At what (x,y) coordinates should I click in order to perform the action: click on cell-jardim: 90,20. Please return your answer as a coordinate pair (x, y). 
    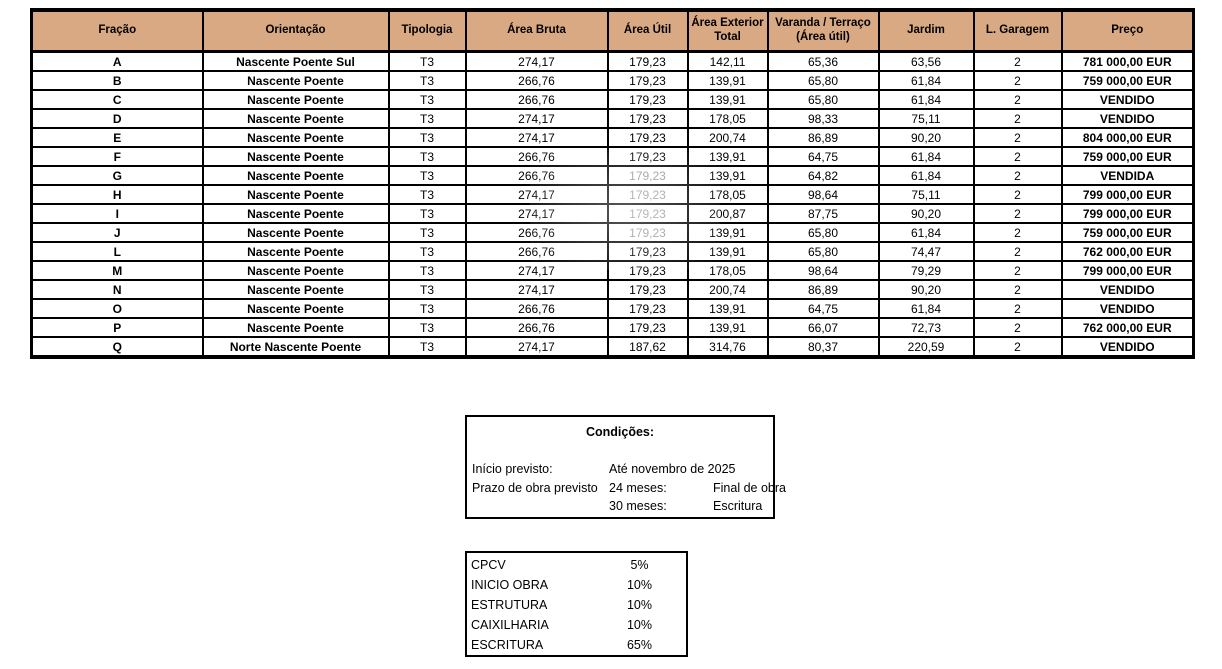
    Looking at the image, I should click on (926, 137).